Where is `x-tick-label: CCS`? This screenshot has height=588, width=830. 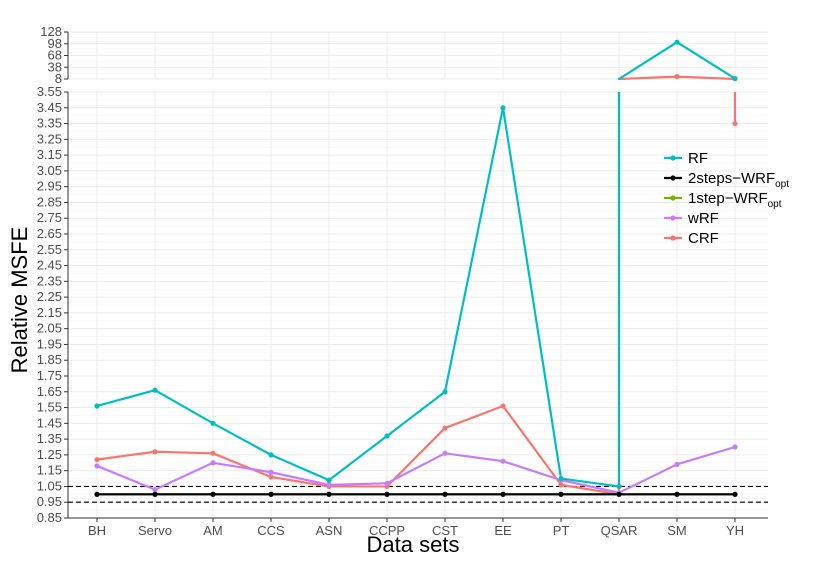
x-tick-label: CCS is located at coordinates (271, 530).